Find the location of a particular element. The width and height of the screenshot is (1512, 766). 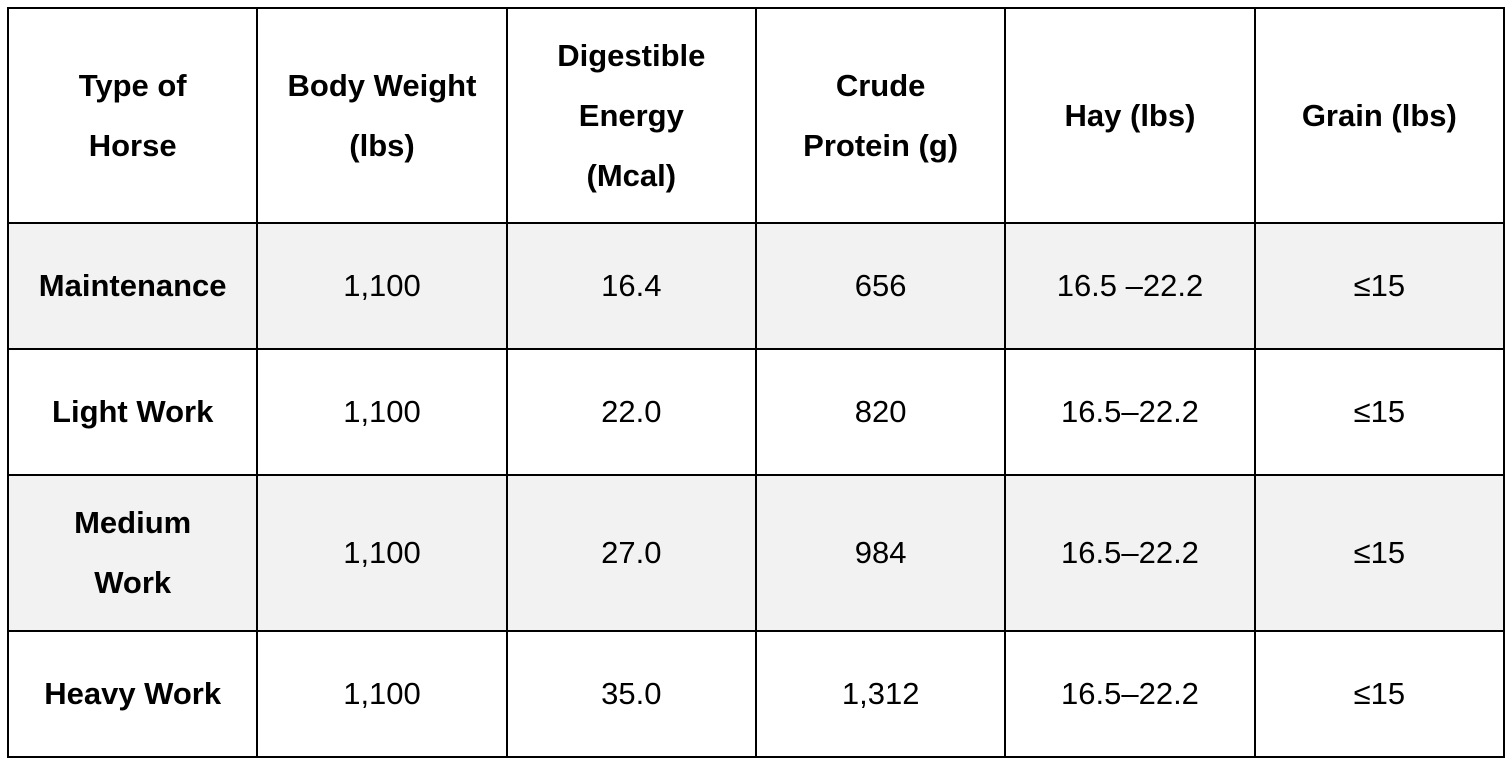

cell-line: Horse is located at coordinates (132, 145).